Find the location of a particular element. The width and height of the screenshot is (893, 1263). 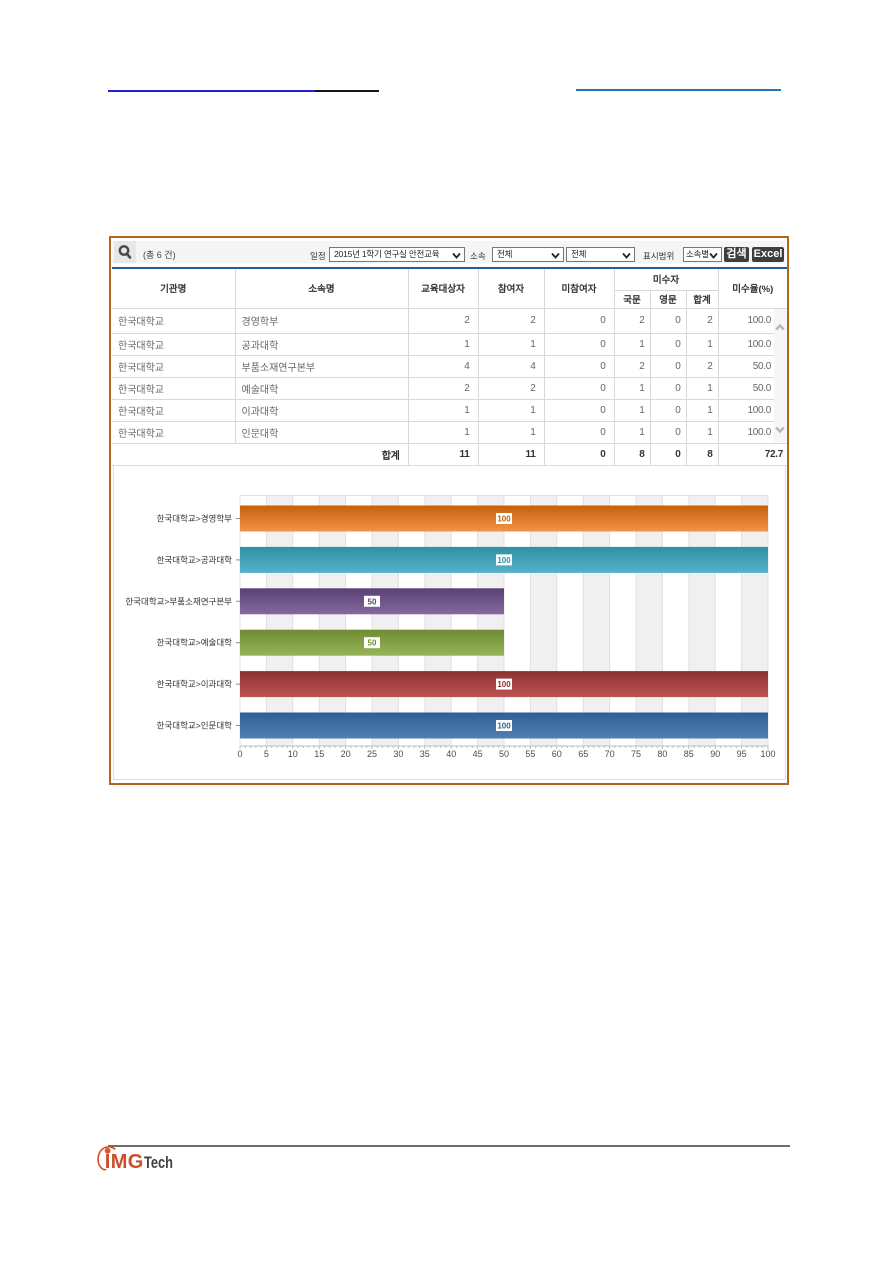

svg-text: 한국대학교>부품소재연구본부 is located at coordinates (178, 601).